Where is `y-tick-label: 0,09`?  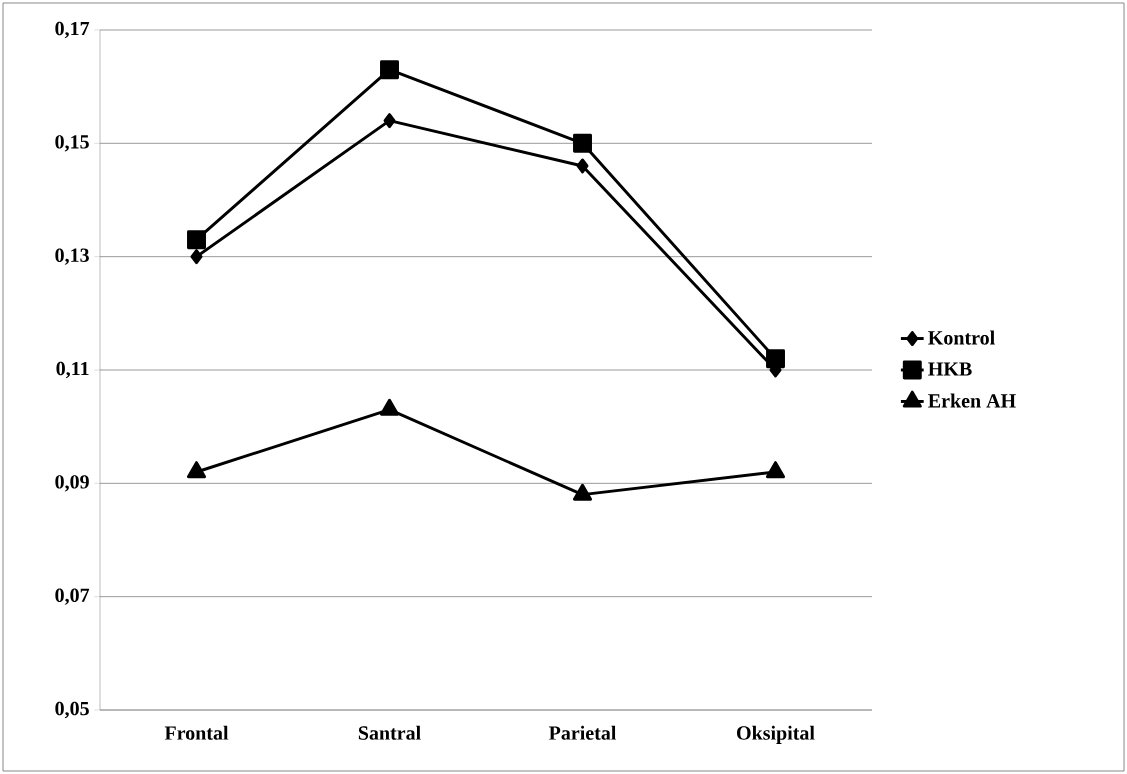 y-tick-label: 0,09 is located at coordinates (72, 483).